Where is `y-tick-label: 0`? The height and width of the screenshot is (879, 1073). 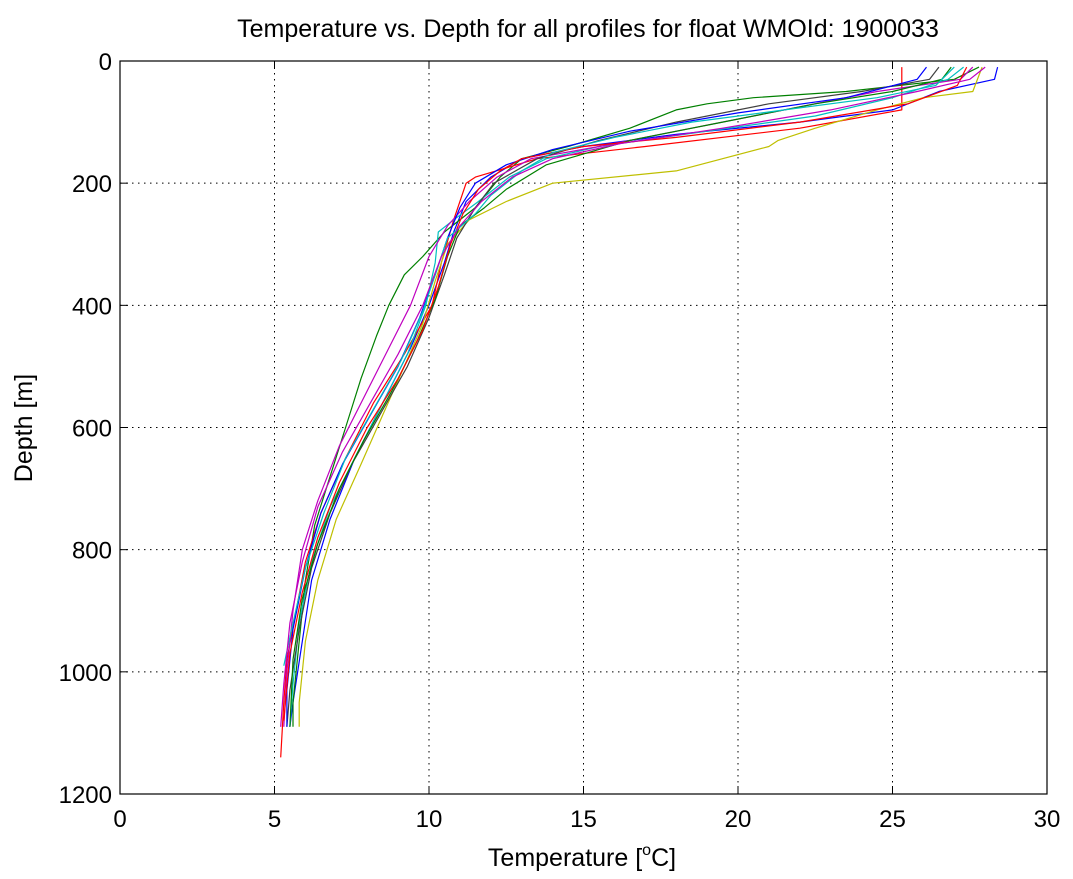
y-tick-label: 0 is located at coordinates (105, 62).